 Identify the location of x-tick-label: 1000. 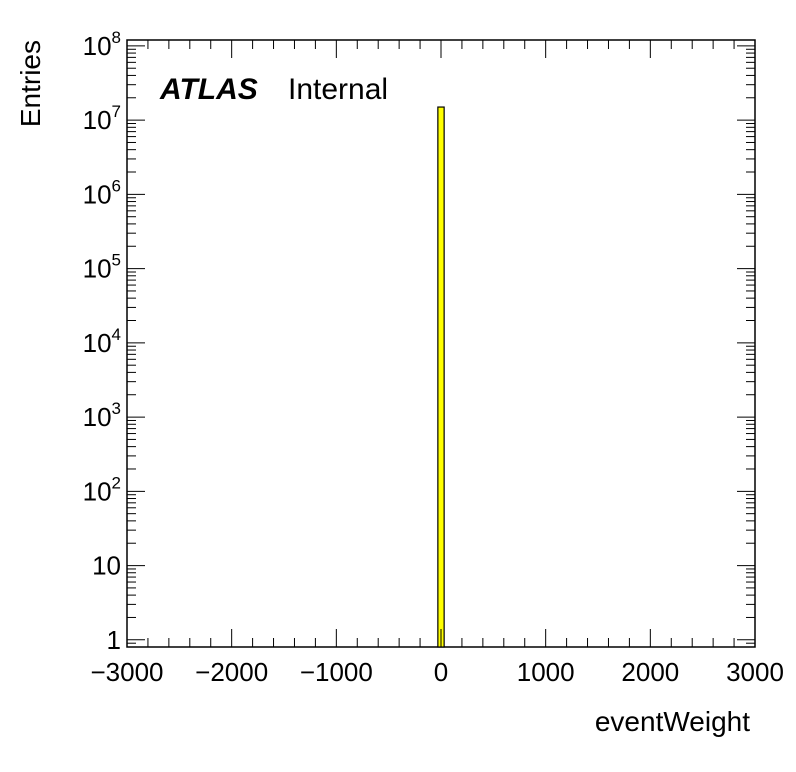
(546, 672).